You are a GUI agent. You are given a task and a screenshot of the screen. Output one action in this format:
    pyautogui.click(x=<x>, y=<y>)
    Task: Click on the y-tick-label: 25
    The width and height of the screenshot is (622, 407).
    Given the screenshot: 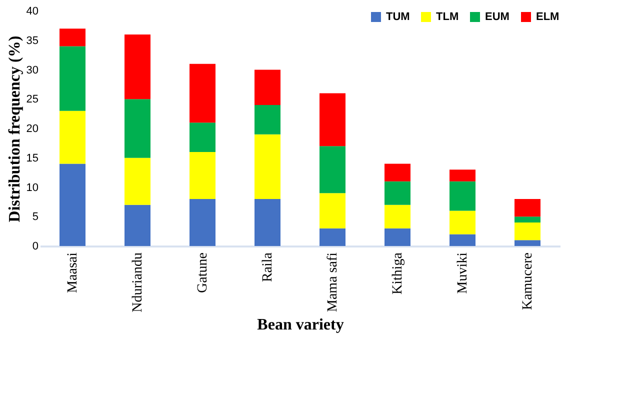 What is the action you would take?
    pyautogui.click(x=32, y=100)
    